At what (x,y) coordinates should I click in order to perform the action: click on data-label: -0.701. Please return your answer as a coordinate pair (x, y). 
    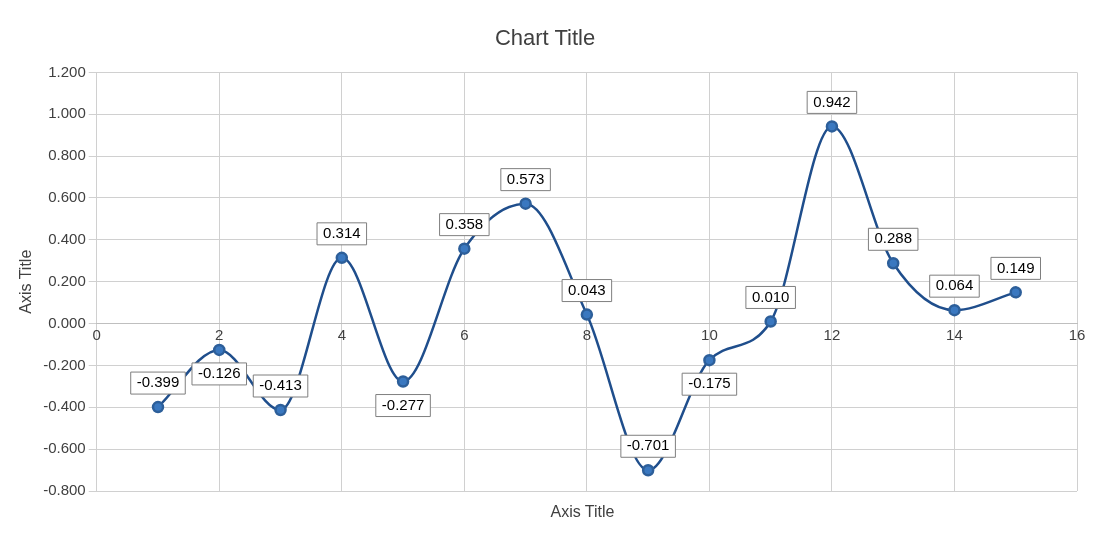
    Looking at the image, I should click on (648, 445).